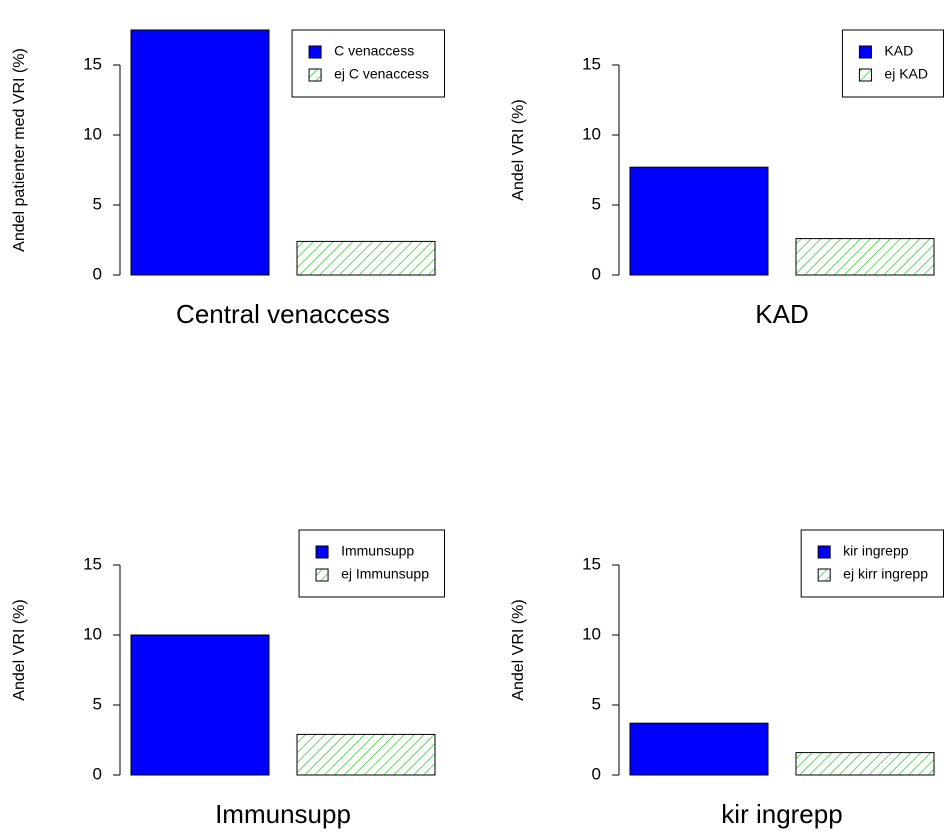 This screenshot has width=944, height=835. What do you see at coordinates (781, 814) in the screenshot?
I see `x-axis-title: kir ingrepp` at bounding box center [781, 814].